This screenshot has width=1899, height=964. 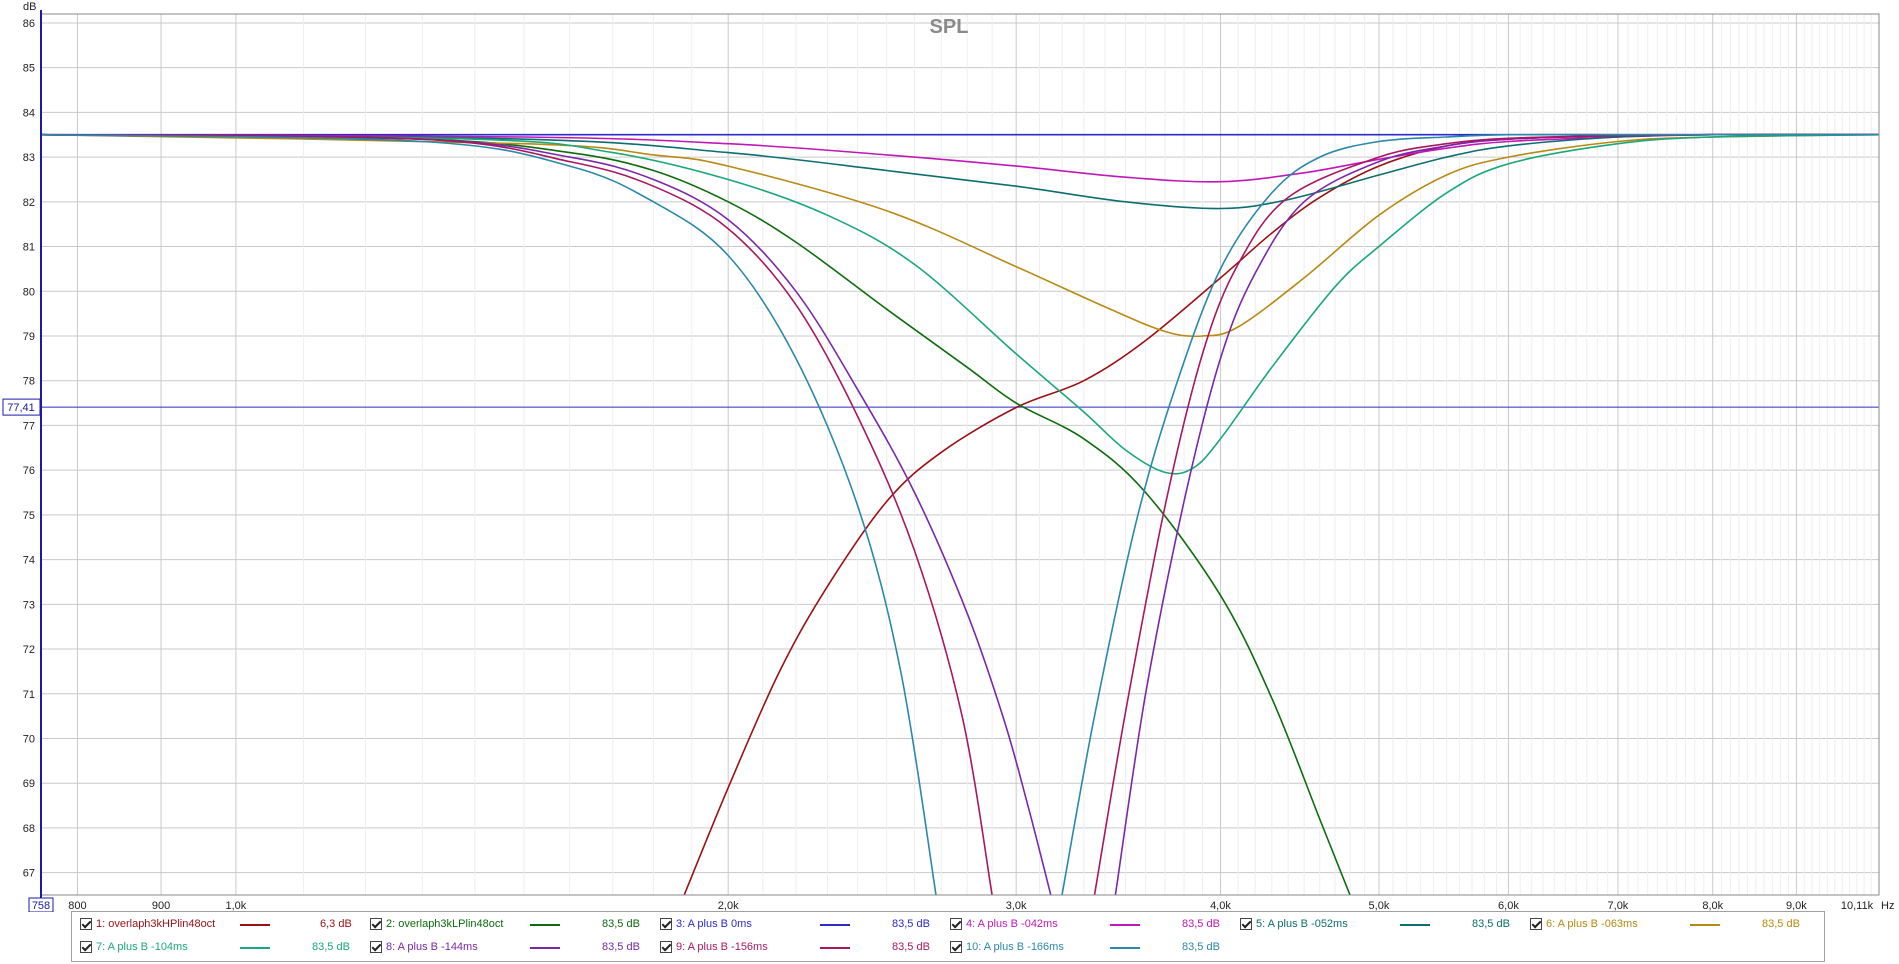 What do you see at coordinates (1092, 948) in the screenshot?
I see `legend-item: 10: A plus B -166ms 83,5 dB` at bounding box center [1092, 948].